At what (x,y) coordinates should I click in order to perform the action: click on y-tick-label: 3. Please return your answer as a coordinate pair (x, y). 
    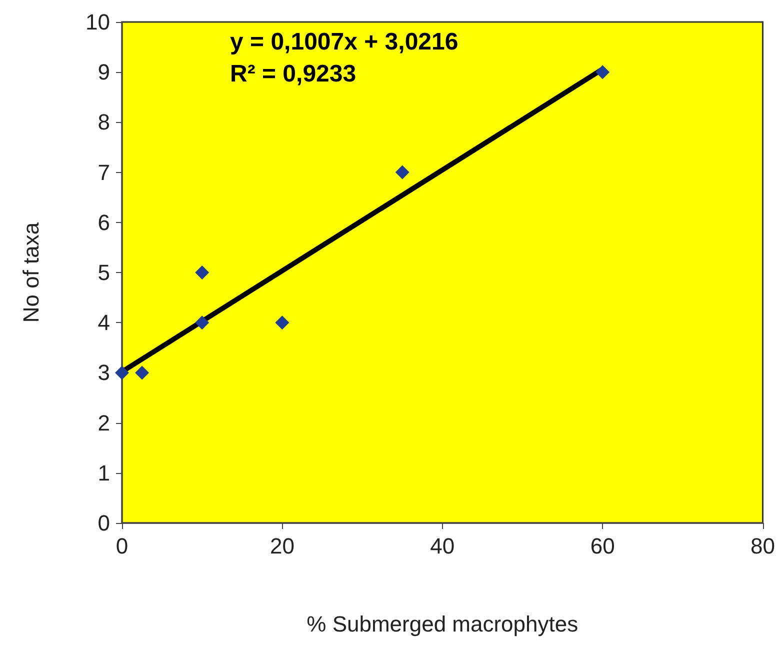
    Looking at the image, I should click on (104, 373).